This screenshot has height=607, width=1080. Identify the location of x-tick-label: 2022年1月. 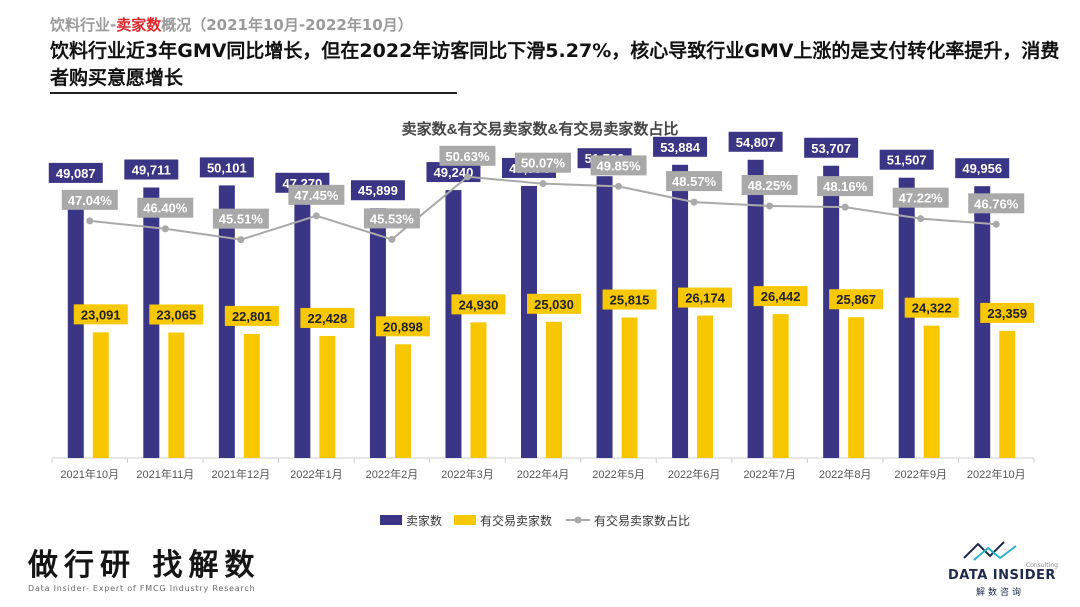
(316, 474).